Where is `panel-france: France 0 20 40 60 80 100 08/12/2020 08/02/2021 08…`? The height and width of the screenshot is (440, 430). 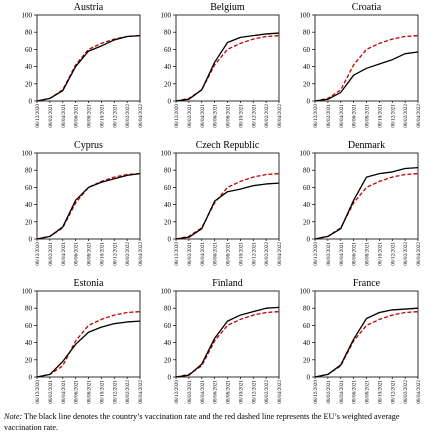
panel-france: France 0 20 40 60 80 100 08/12/2020 08/02/2021 08… is located at coordinates (361, 341).